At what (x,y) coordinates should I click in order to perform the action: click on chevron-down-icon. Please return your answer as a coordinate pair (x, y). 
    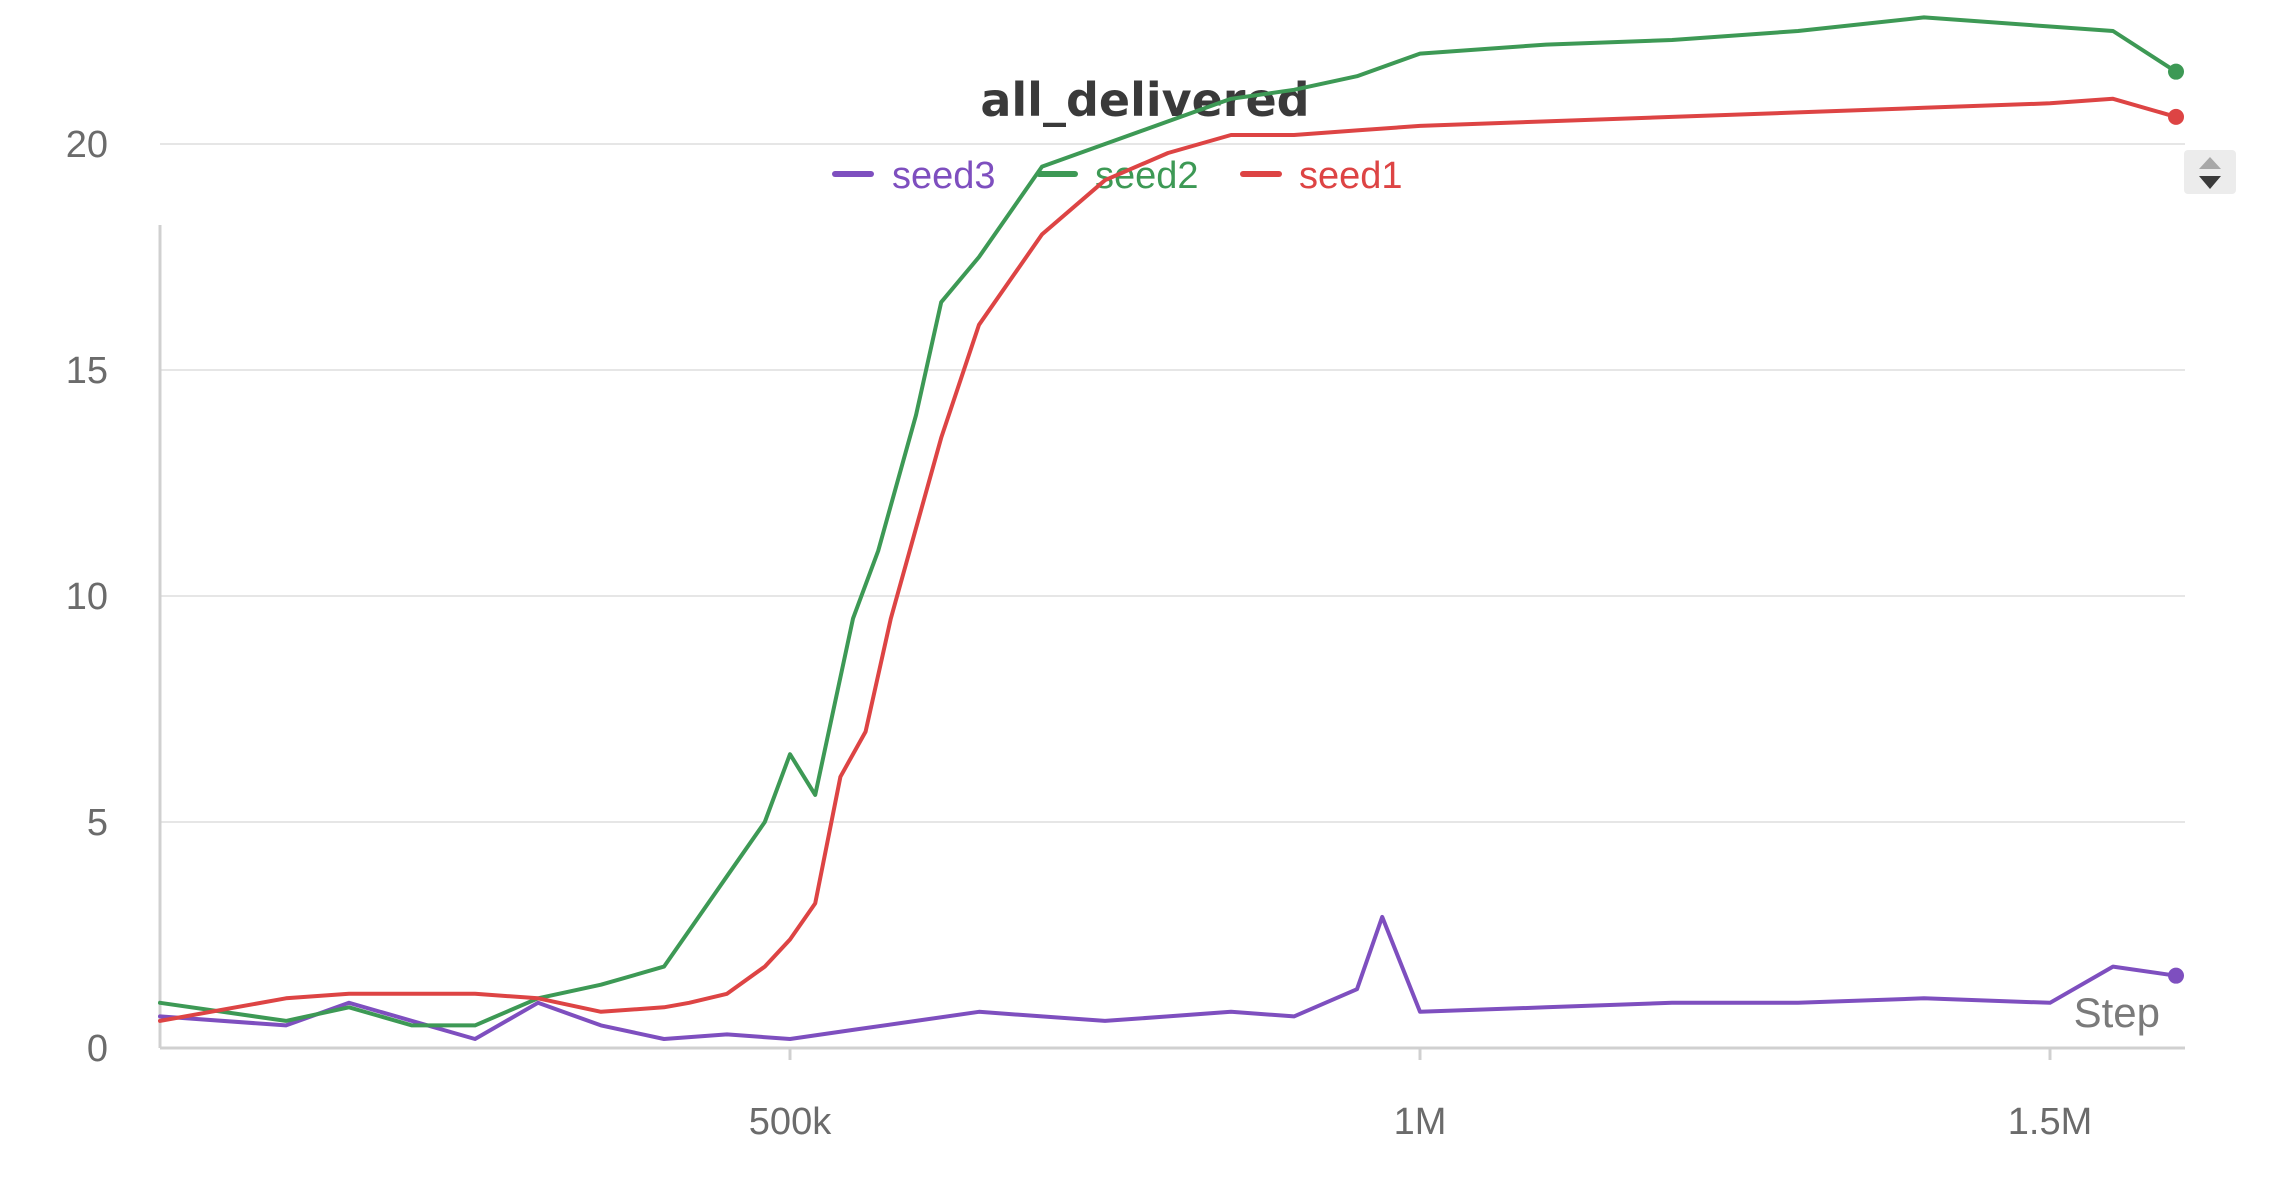
    Looking at the image, I should click on (2210, 182).